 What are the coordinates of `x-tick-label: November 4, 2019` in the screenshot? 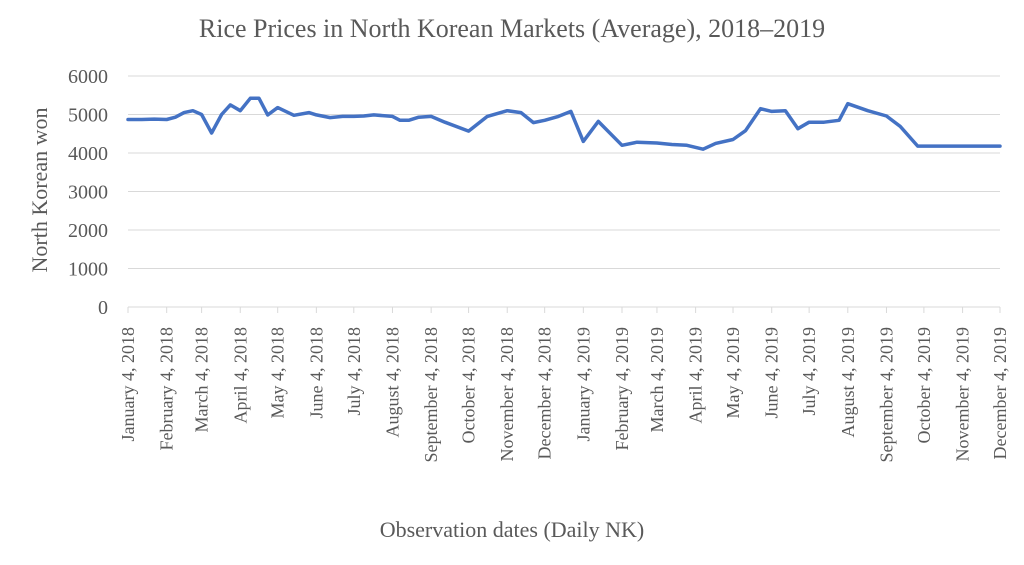 It's located at (963, 394).